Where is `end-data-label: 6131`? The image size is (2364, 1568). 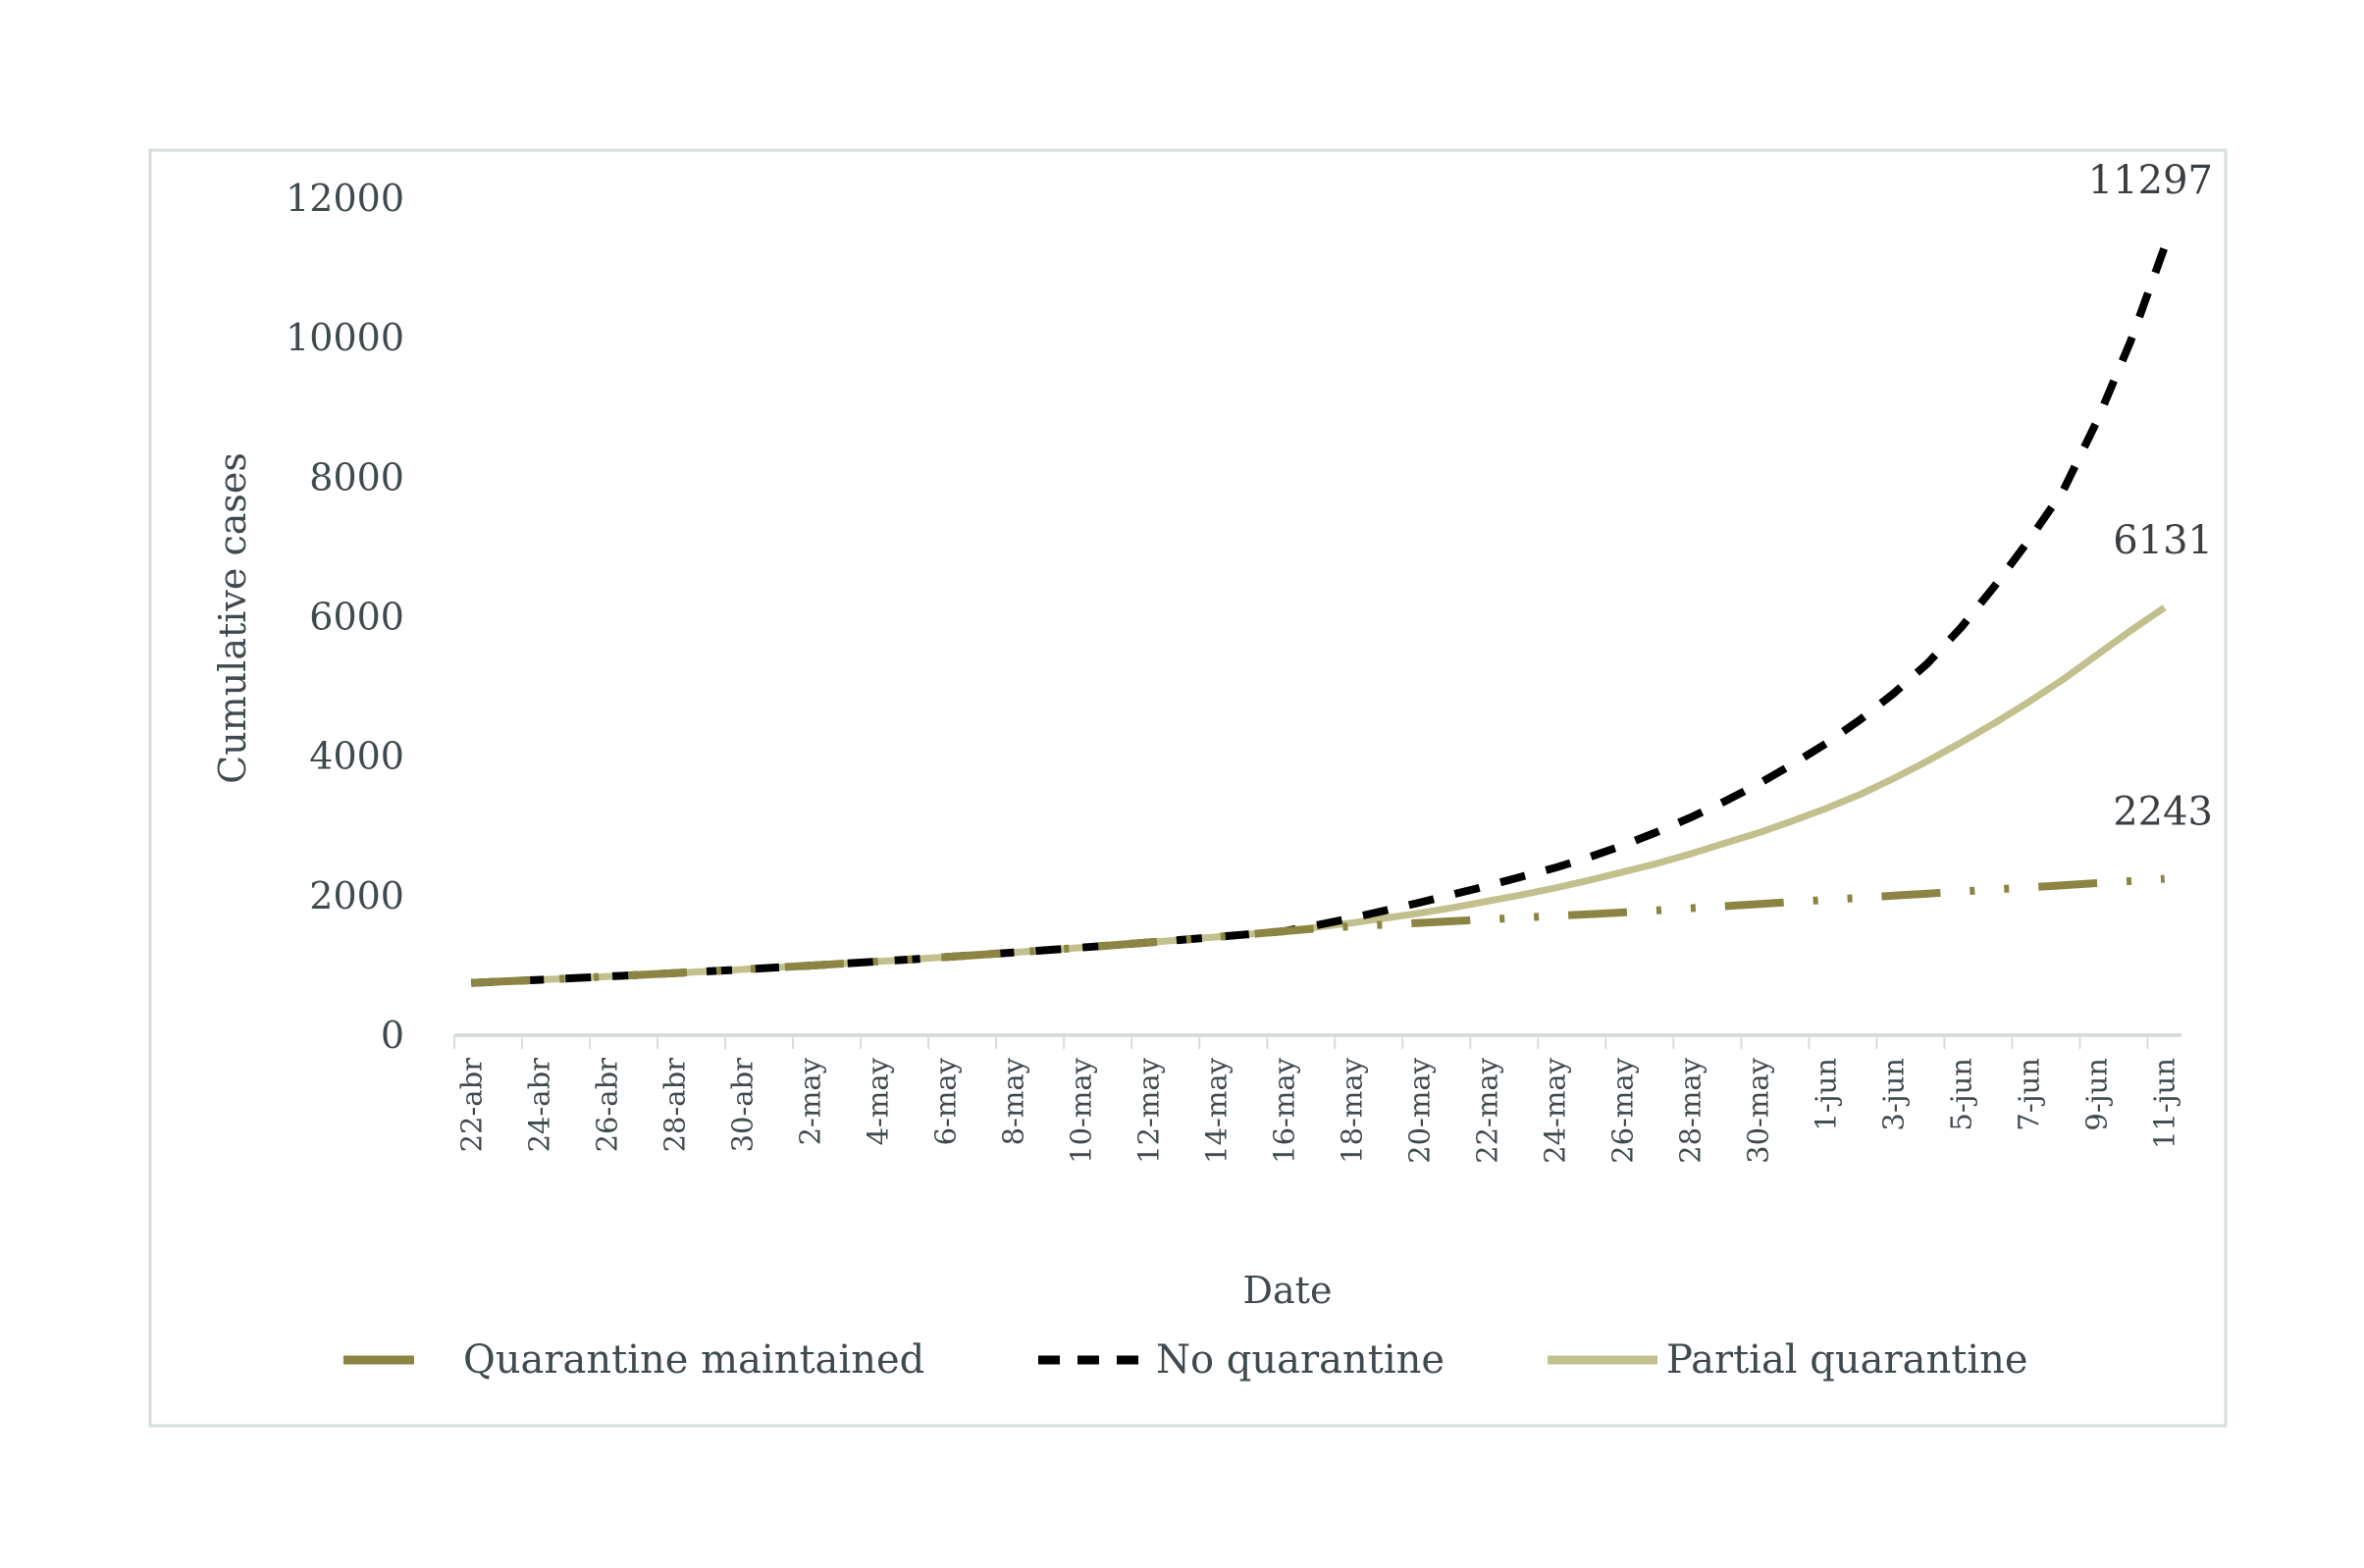 end-data-label: 6131 is located at coordinates (2163, 541).